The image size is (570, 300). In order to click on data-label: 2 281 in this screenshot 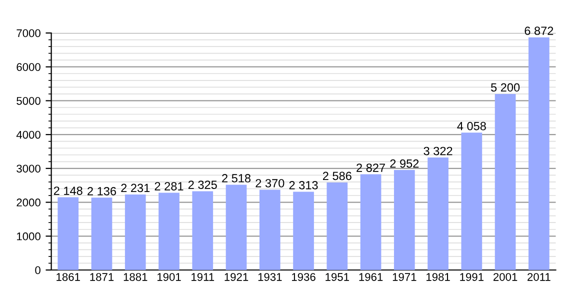, I will do `click(169, 186)`.